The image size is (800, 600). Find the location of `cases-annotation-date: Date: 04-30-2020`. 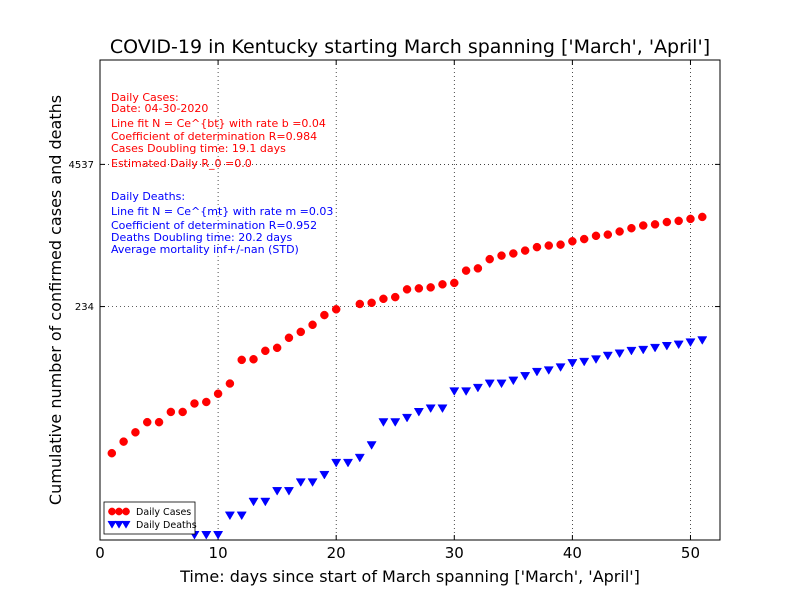

cases-annotation-date: Date: 04-30-2020 is located at coordinates (159, 108).